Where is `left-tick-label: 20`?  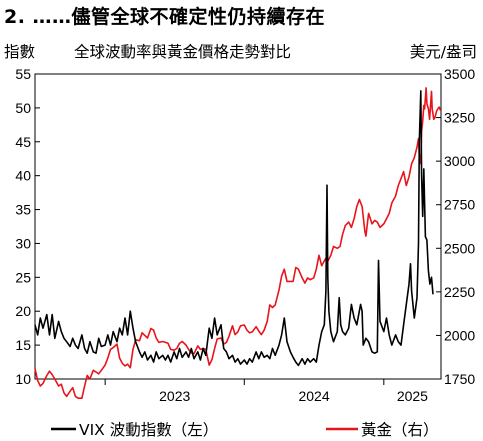 left-tick-label: 20 is located at coordinates (23, 311).